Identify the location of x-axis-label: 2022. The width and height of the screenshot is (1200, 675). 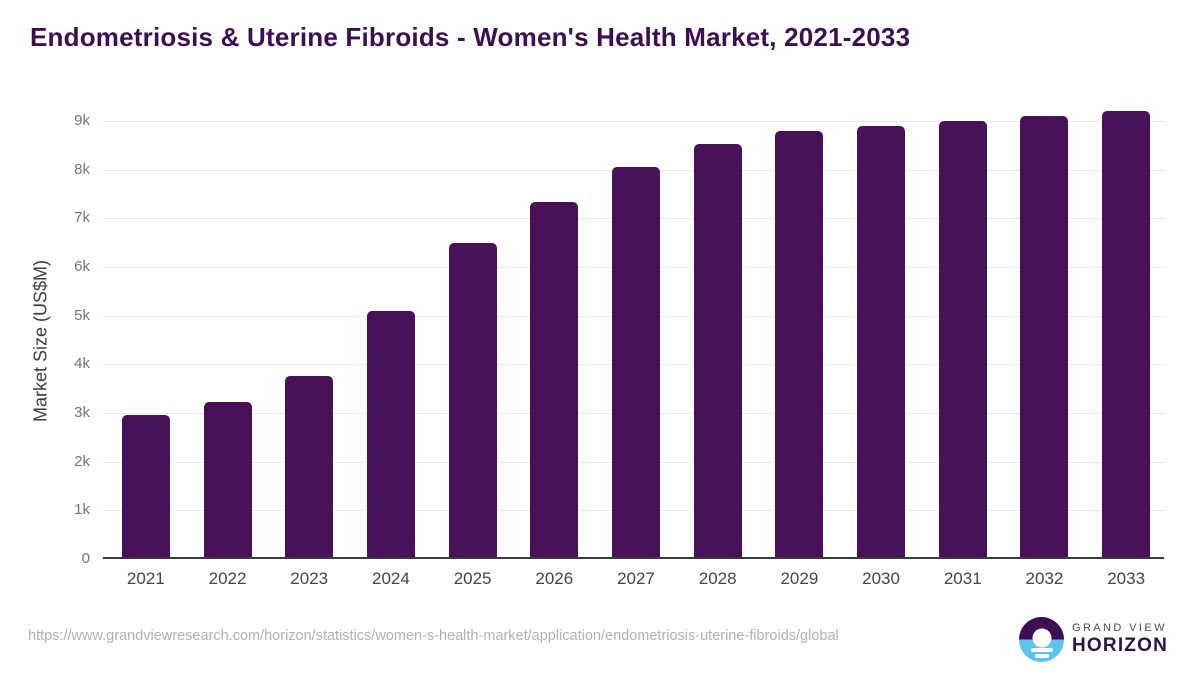
(227, 578).